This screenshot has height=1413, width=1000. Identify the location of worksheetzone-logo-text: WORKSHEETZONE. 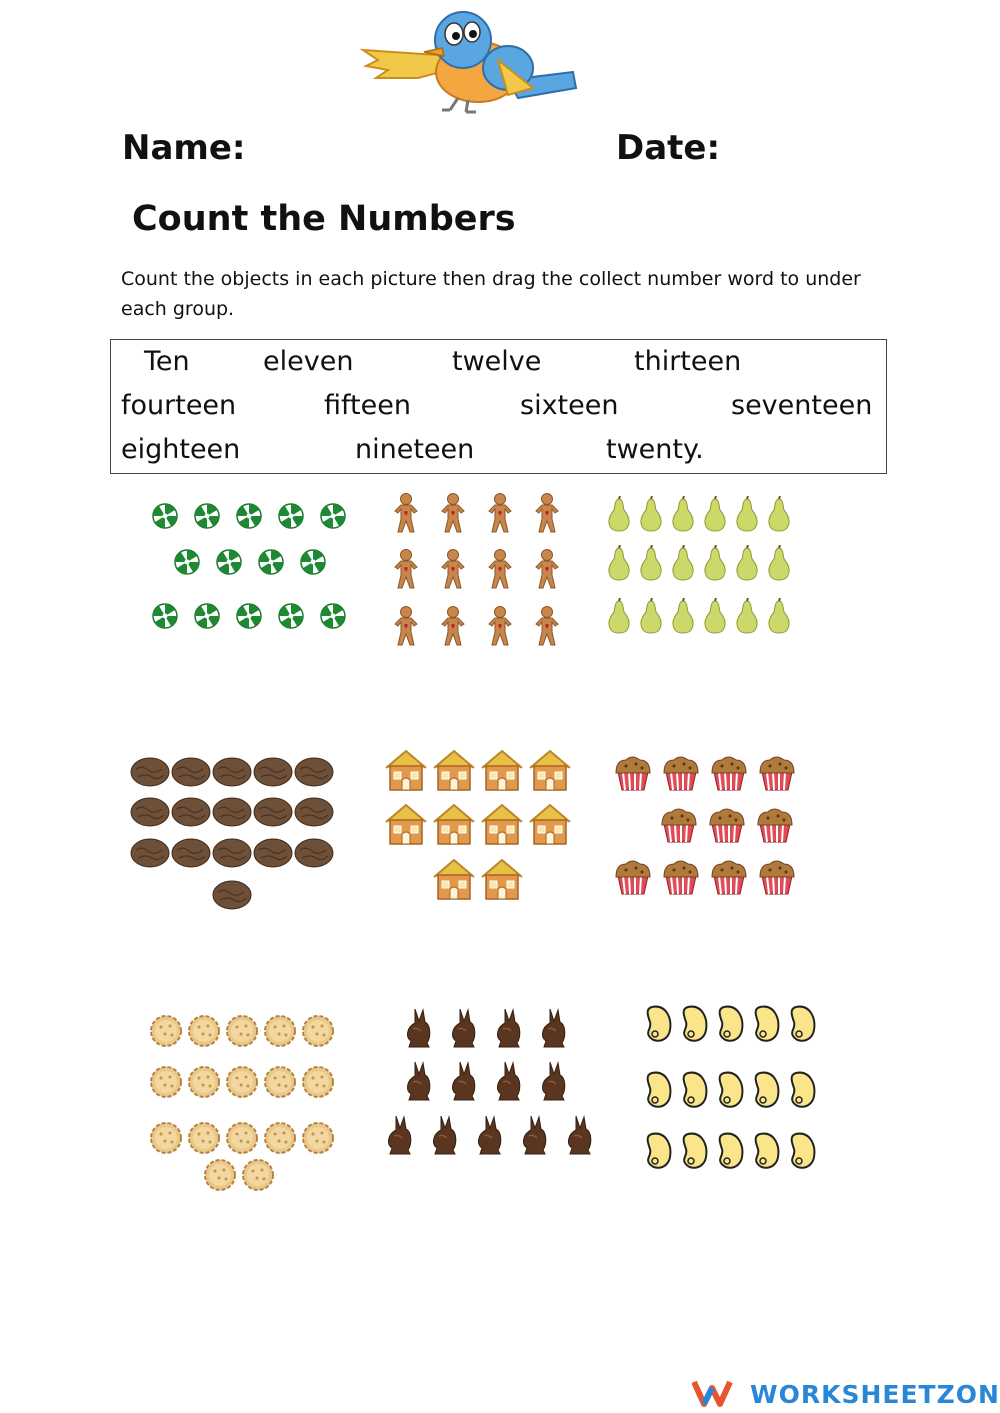
(875, 1394).